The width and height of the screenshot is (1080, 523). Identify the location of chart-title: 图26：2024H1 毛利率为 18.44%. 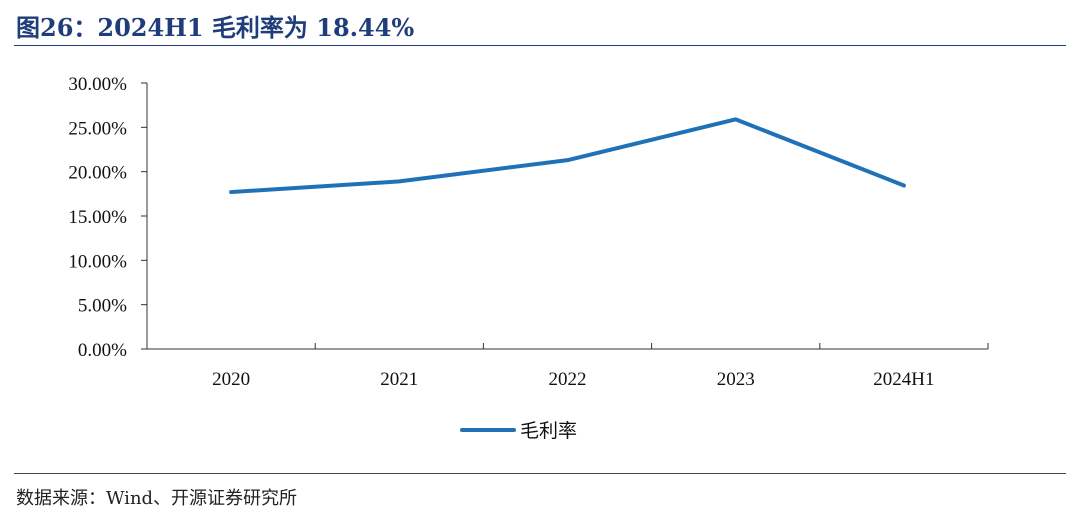
(215, 27).